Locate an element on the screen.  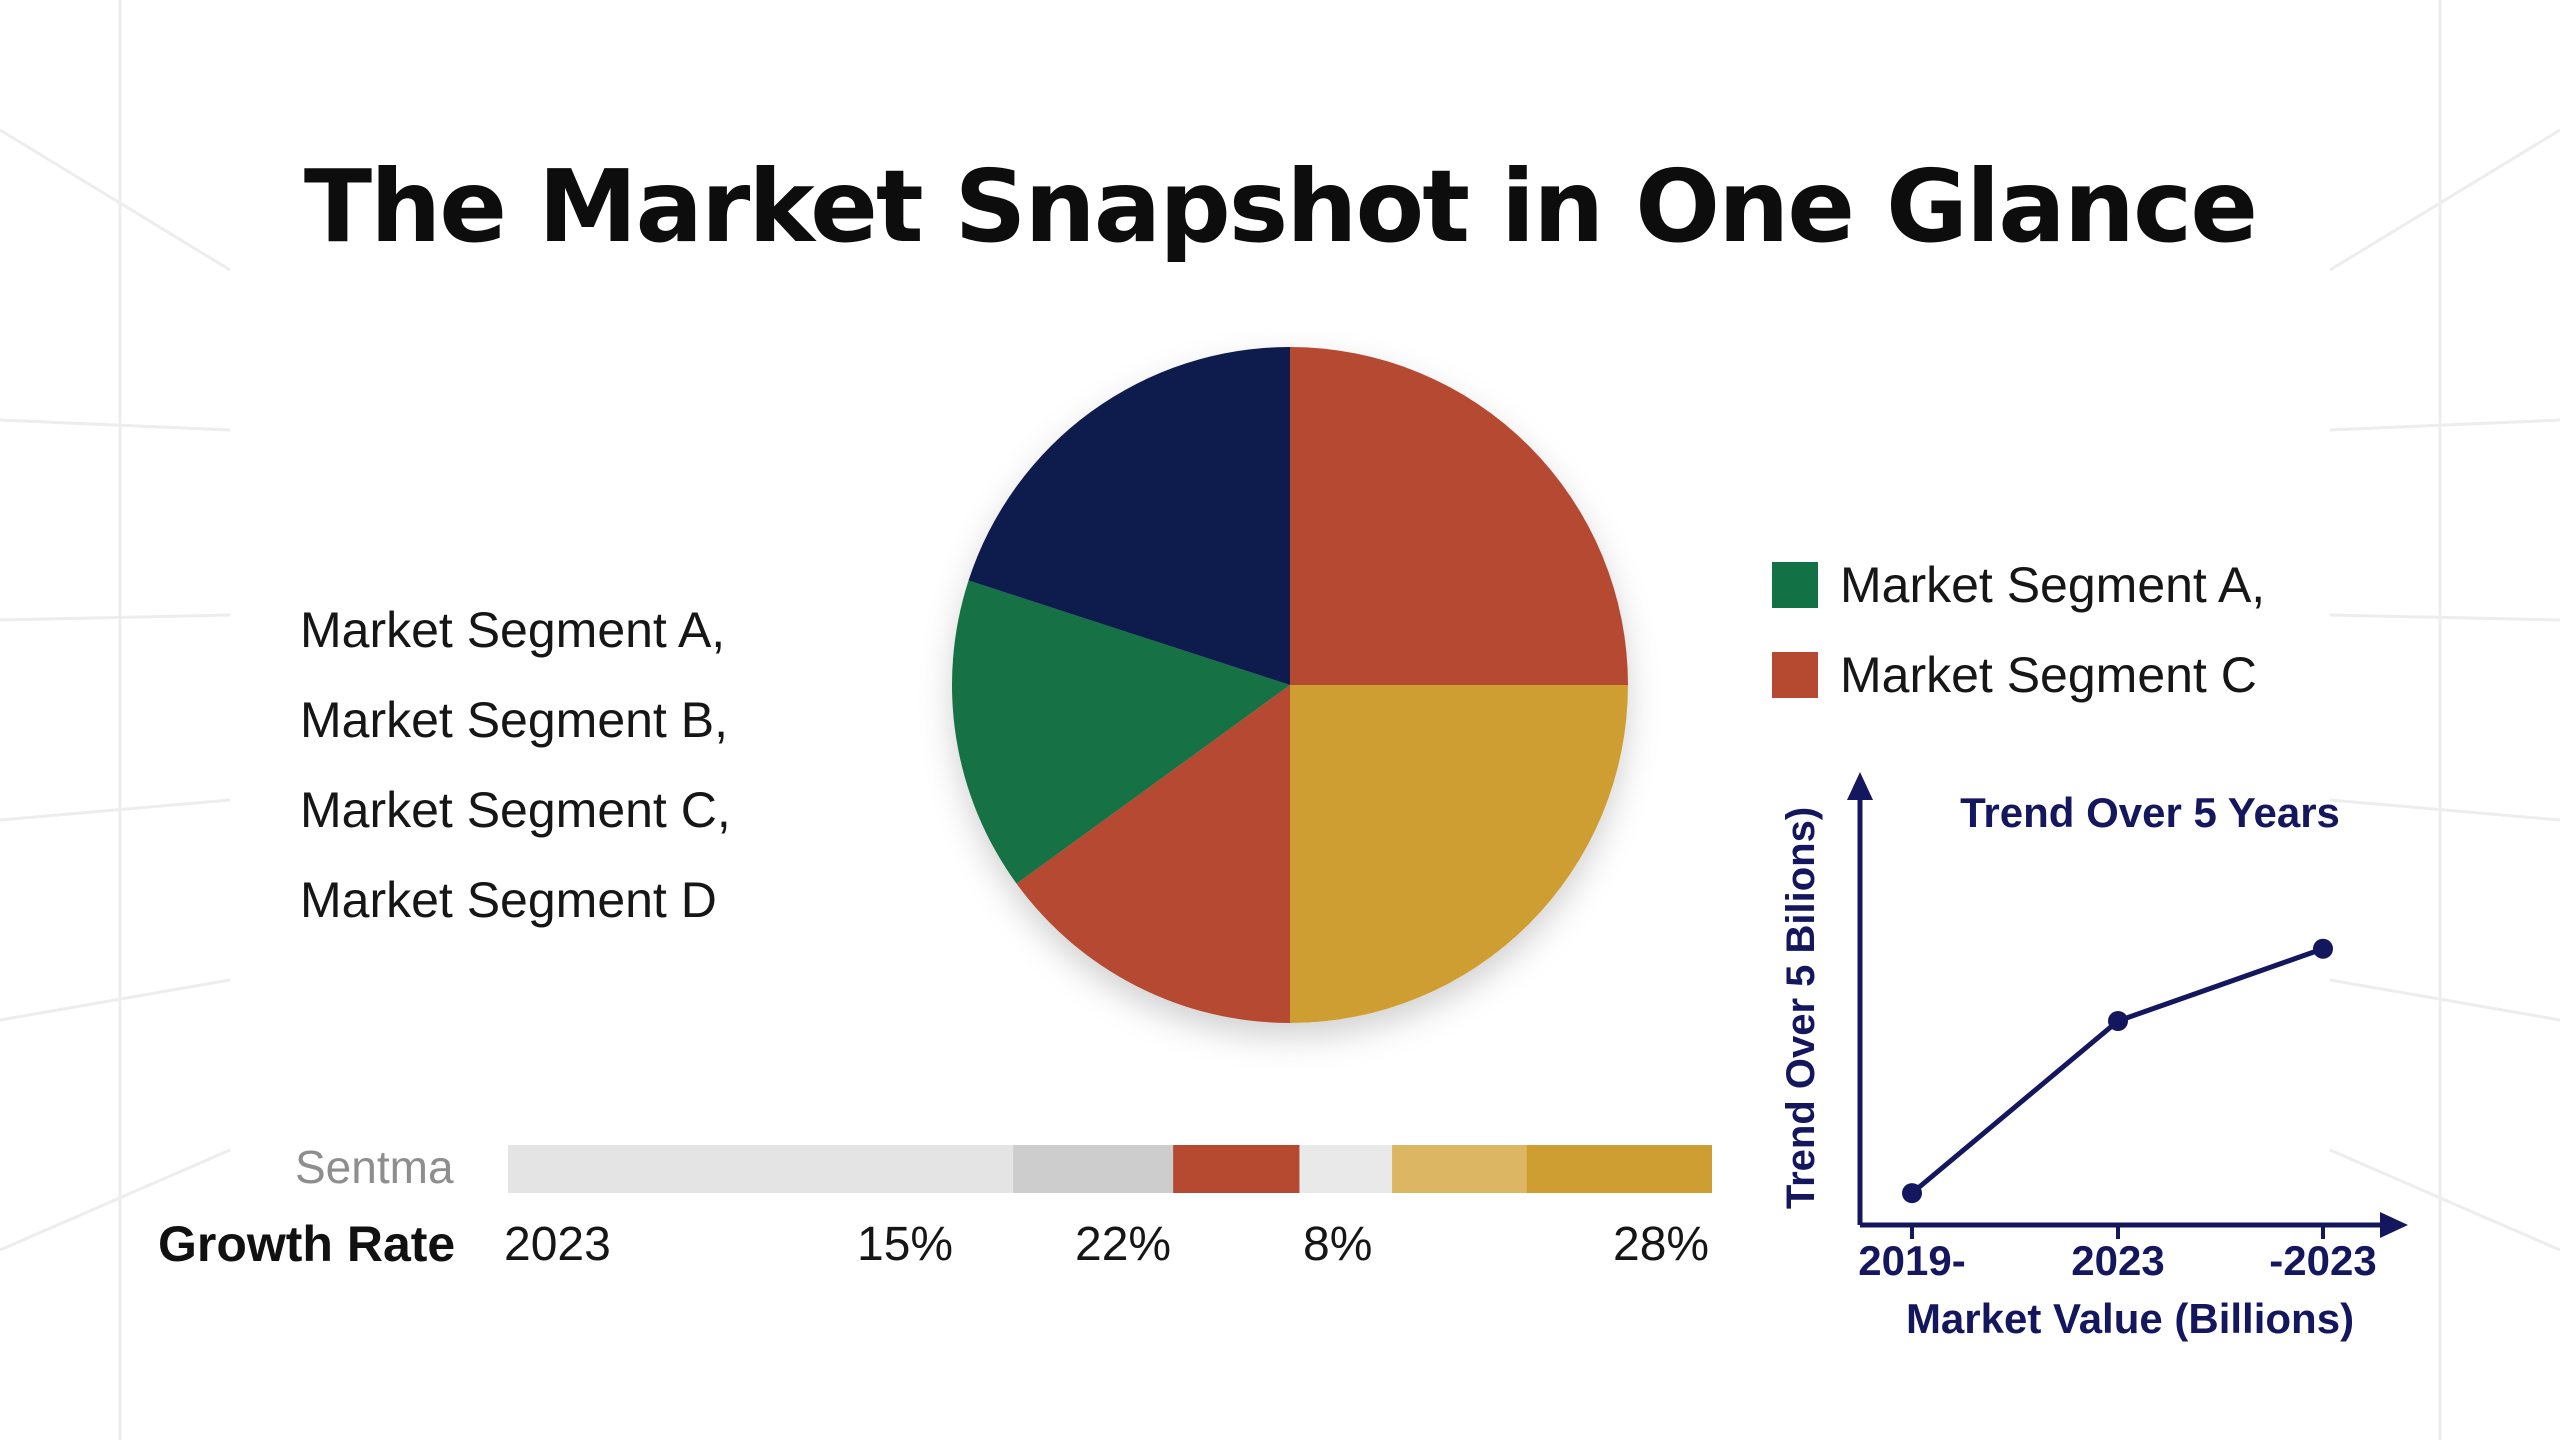
page-title: The Market Snapshot in One Glance is located at coordinates (1280, 206).